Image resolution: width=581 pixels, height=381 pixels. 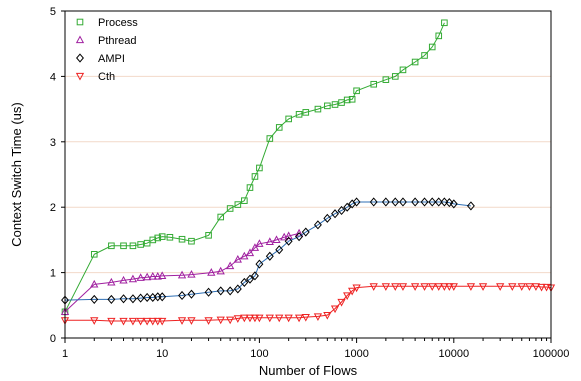 I want to click on y-tick-label: 0, so click(x=53, y=339).